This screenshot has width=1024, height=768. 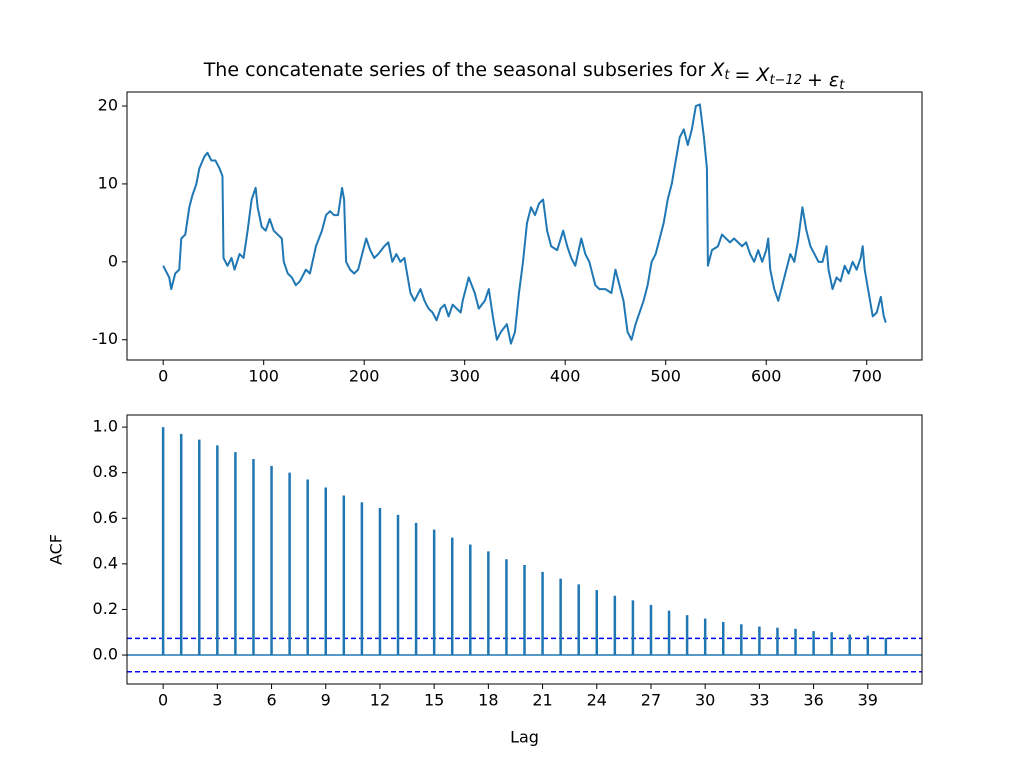 What do you see at coordinates (785, 80) in the screenshot?
I see `math-subscript: t−12` at bounding box center [785, 80].